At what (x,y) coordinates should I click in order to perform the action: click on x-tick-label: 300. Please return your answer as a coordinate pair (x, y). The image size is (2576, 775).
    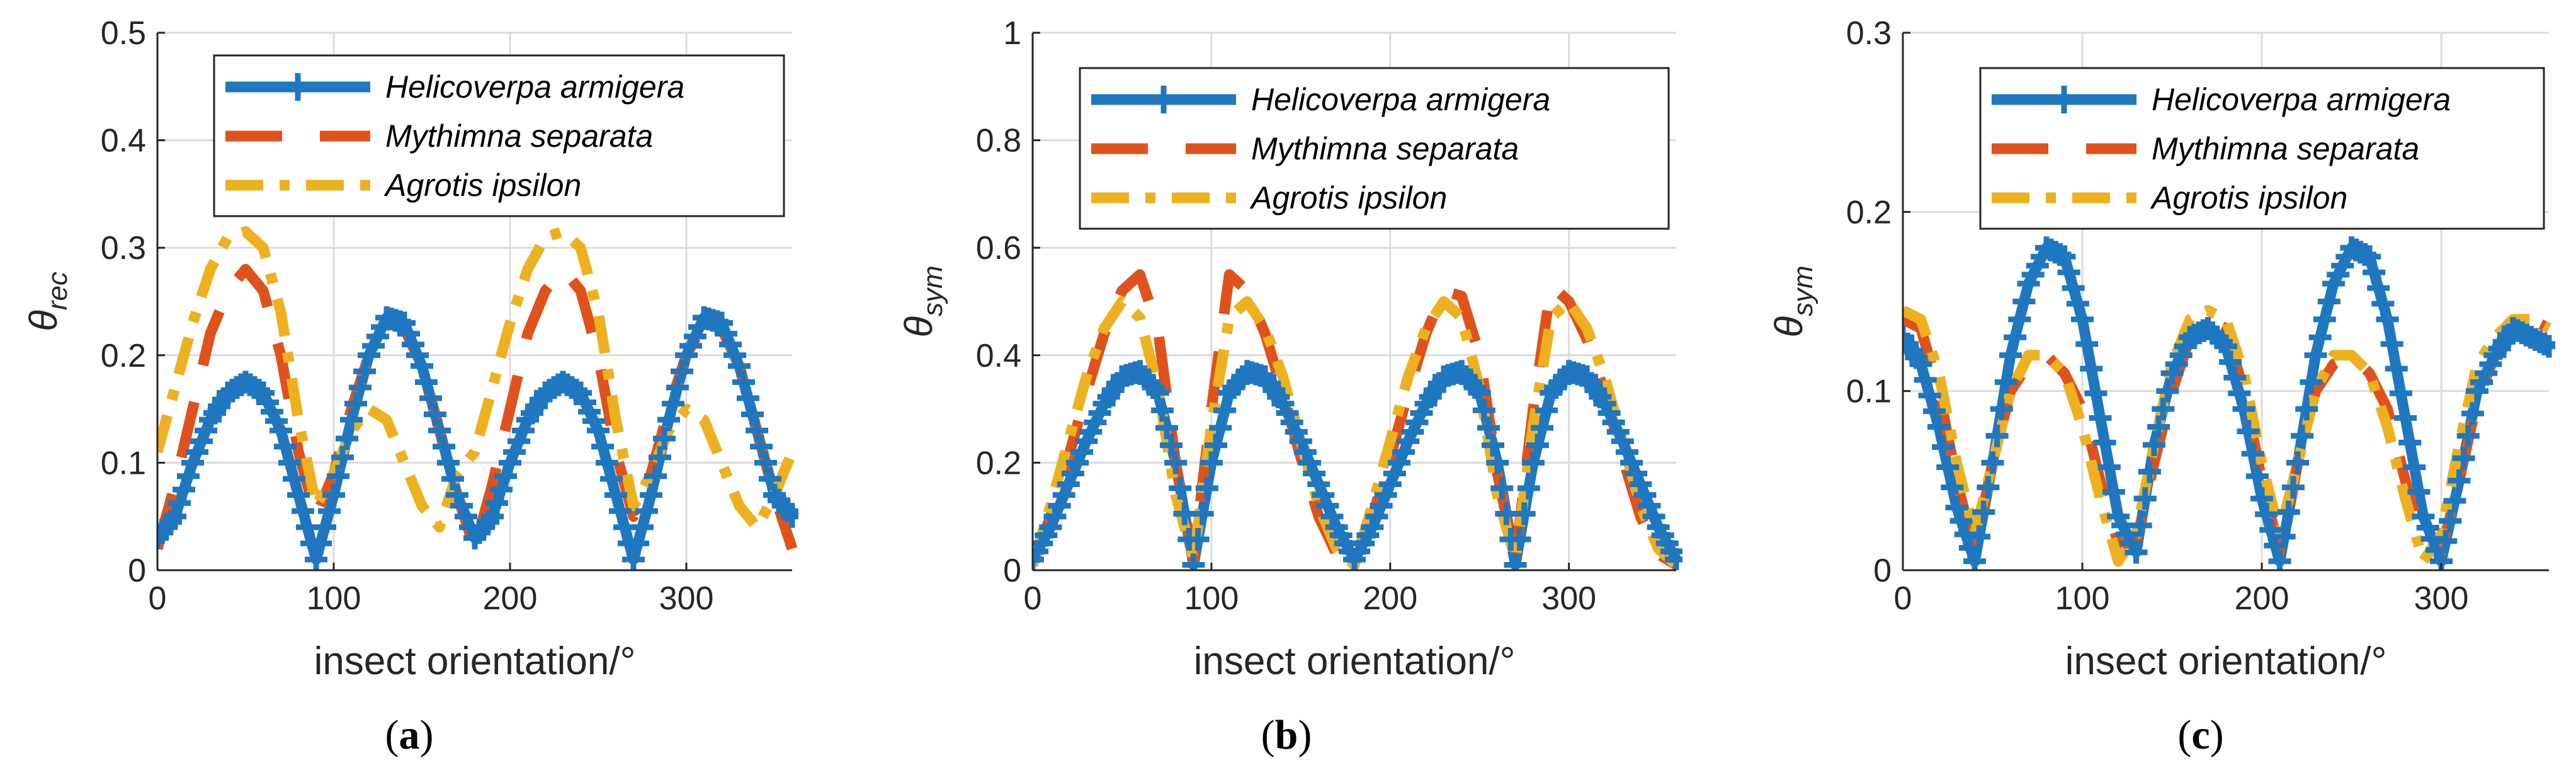
    Looking at the image, I should click on (2441, 598).